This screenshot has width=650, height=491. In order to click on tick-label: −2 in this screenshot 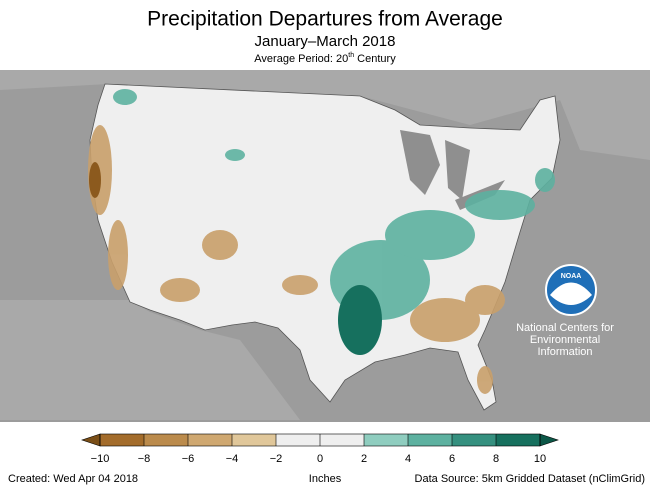, I will do `click(276, 459)`.